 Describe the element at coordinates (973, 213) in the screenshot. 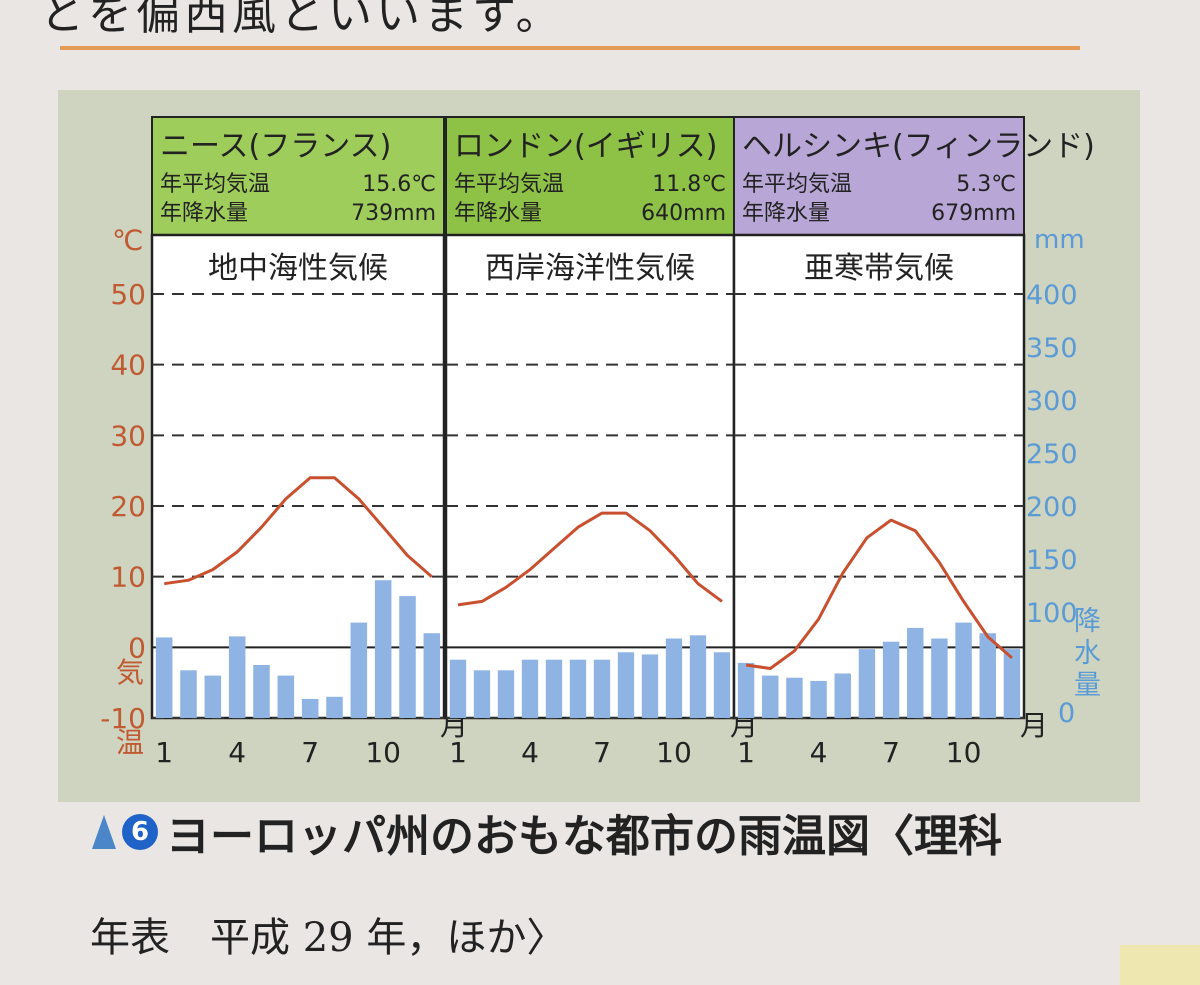

I see `stat-value-precipitation: 679mm` at that location.